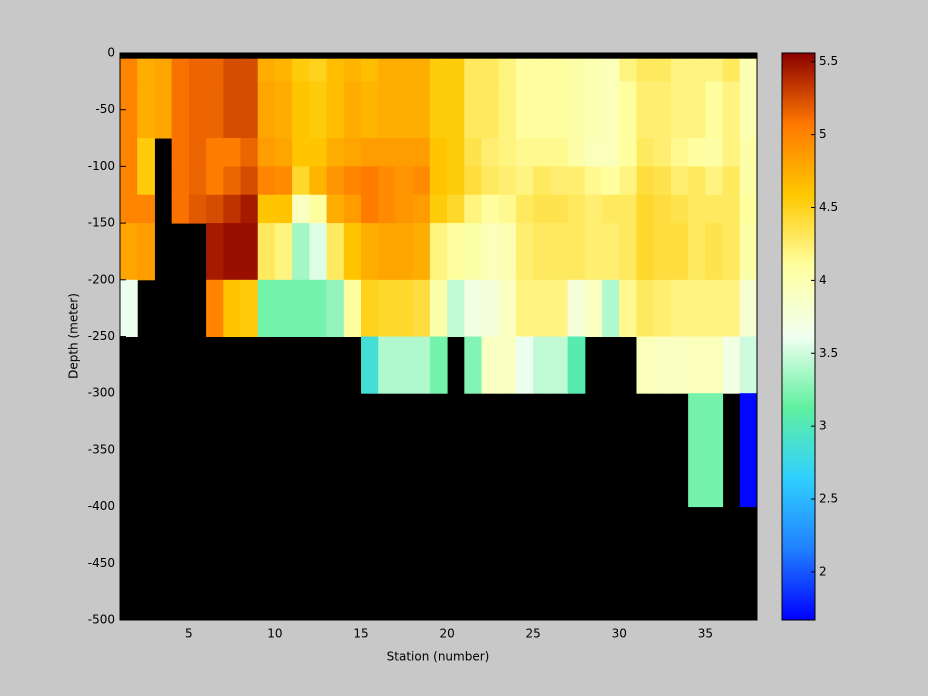 The height and width of the screenshot is (696, 928). Describe the element at coordinates (823, 280) in the screenshot. I see `colorbar-tick-label: 4` at that location.